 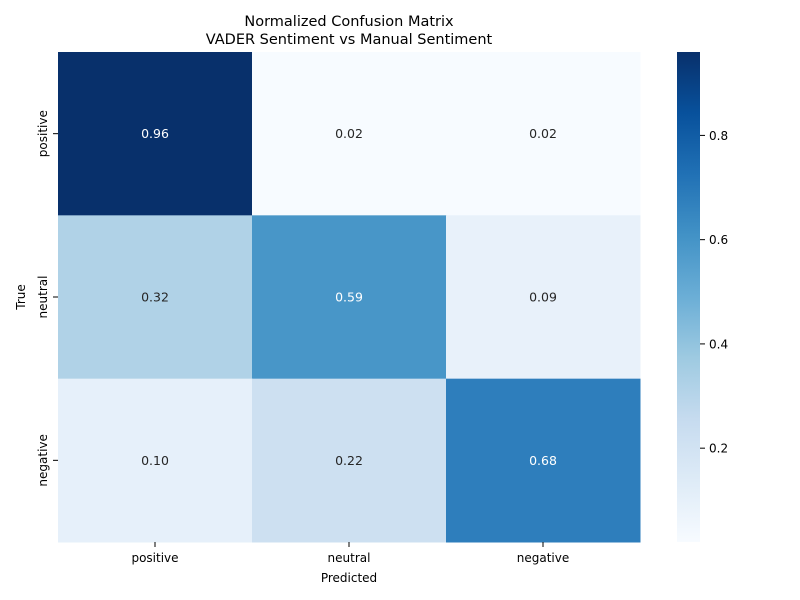 I want to click on cell-value-label: 0.59, so click(x=349, y=297).